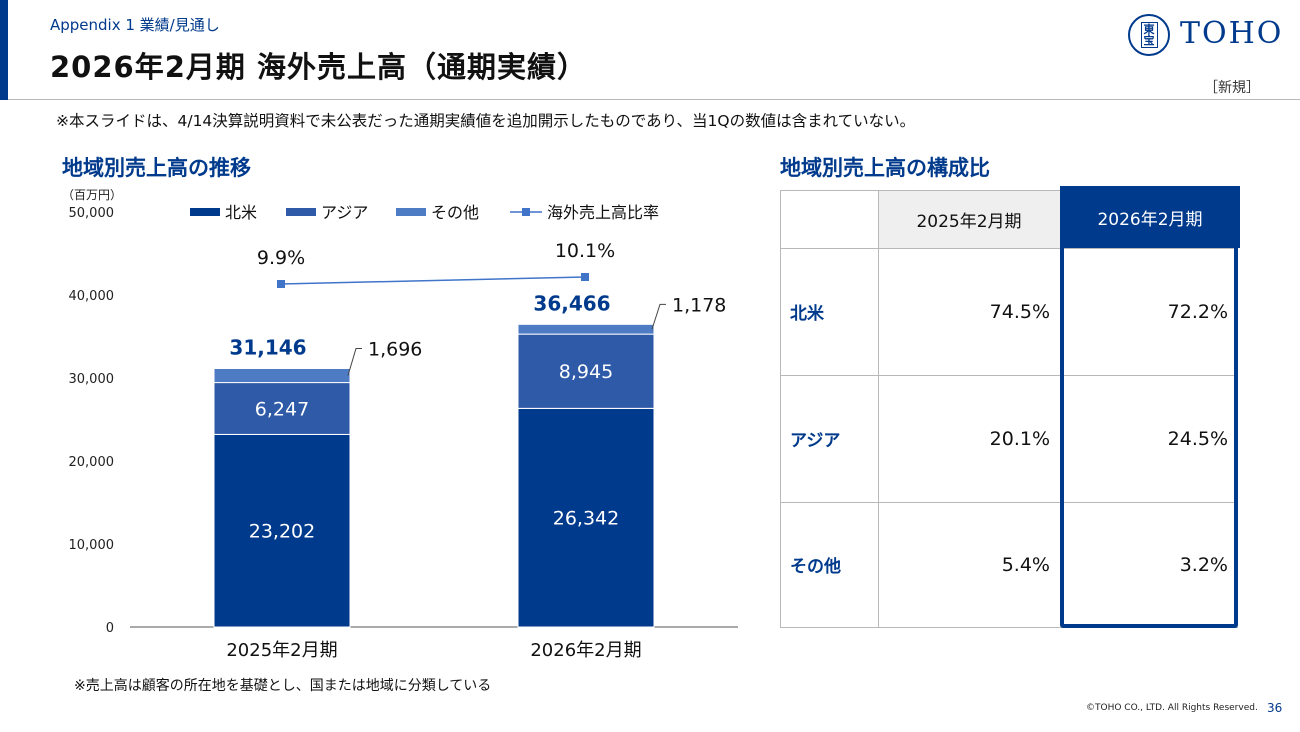 This screenshot has height=732, width=1300. Describe the element at coordinates (135, 25) in the screenshot. I see `section-label: Appendix 1 業績/見通し` at that location.